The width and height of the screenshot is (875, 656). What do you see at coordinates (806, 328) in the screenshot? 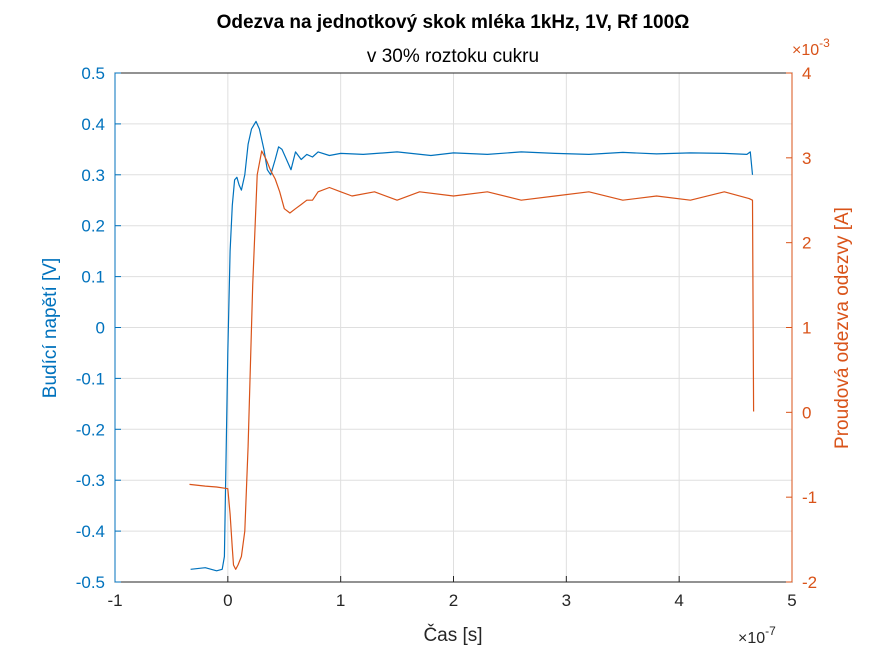
I see `right-tick-label: 1` at bounding box center [806, 328].